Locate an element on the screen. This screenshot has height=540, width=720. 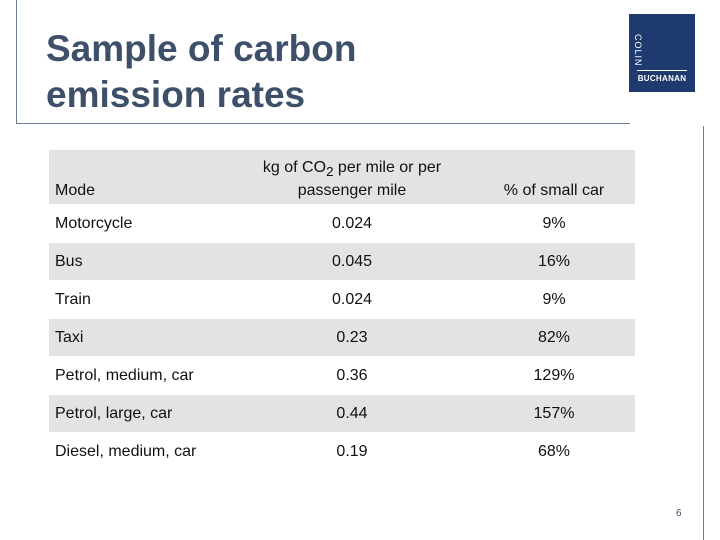
cell-mode: Diesel, medium, car is located at coordinates (140, 451).